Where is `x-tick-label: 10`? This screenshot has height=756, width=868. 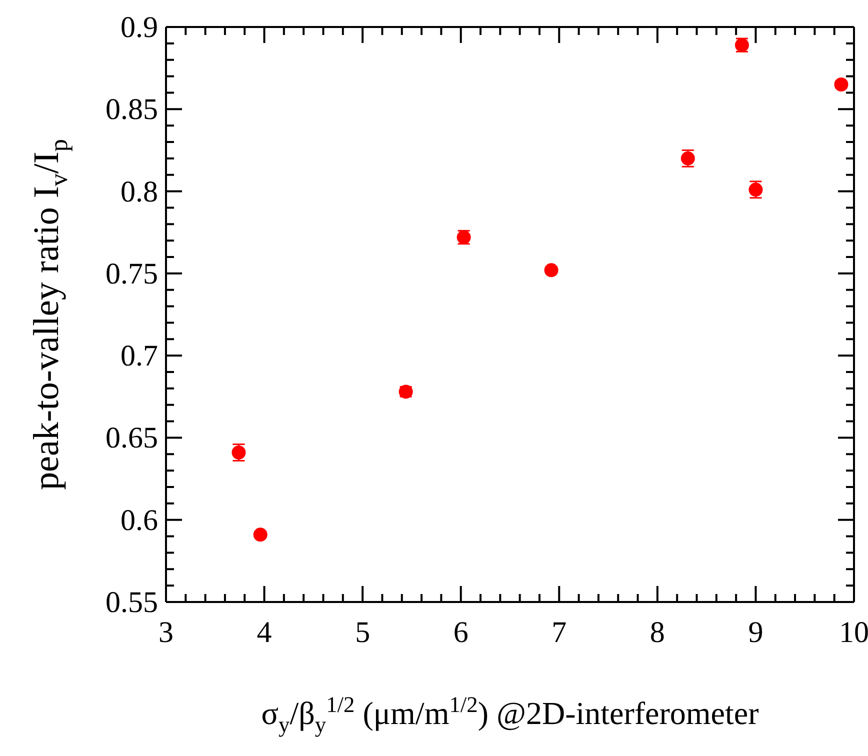
x-tick-label: 10 is located at coordinates (853, 632).